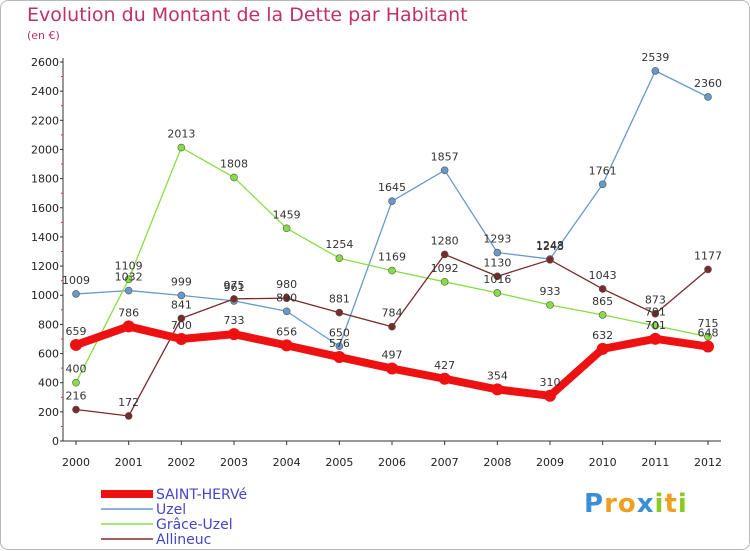  I want to click on data-label: 975, so click(234, 285).